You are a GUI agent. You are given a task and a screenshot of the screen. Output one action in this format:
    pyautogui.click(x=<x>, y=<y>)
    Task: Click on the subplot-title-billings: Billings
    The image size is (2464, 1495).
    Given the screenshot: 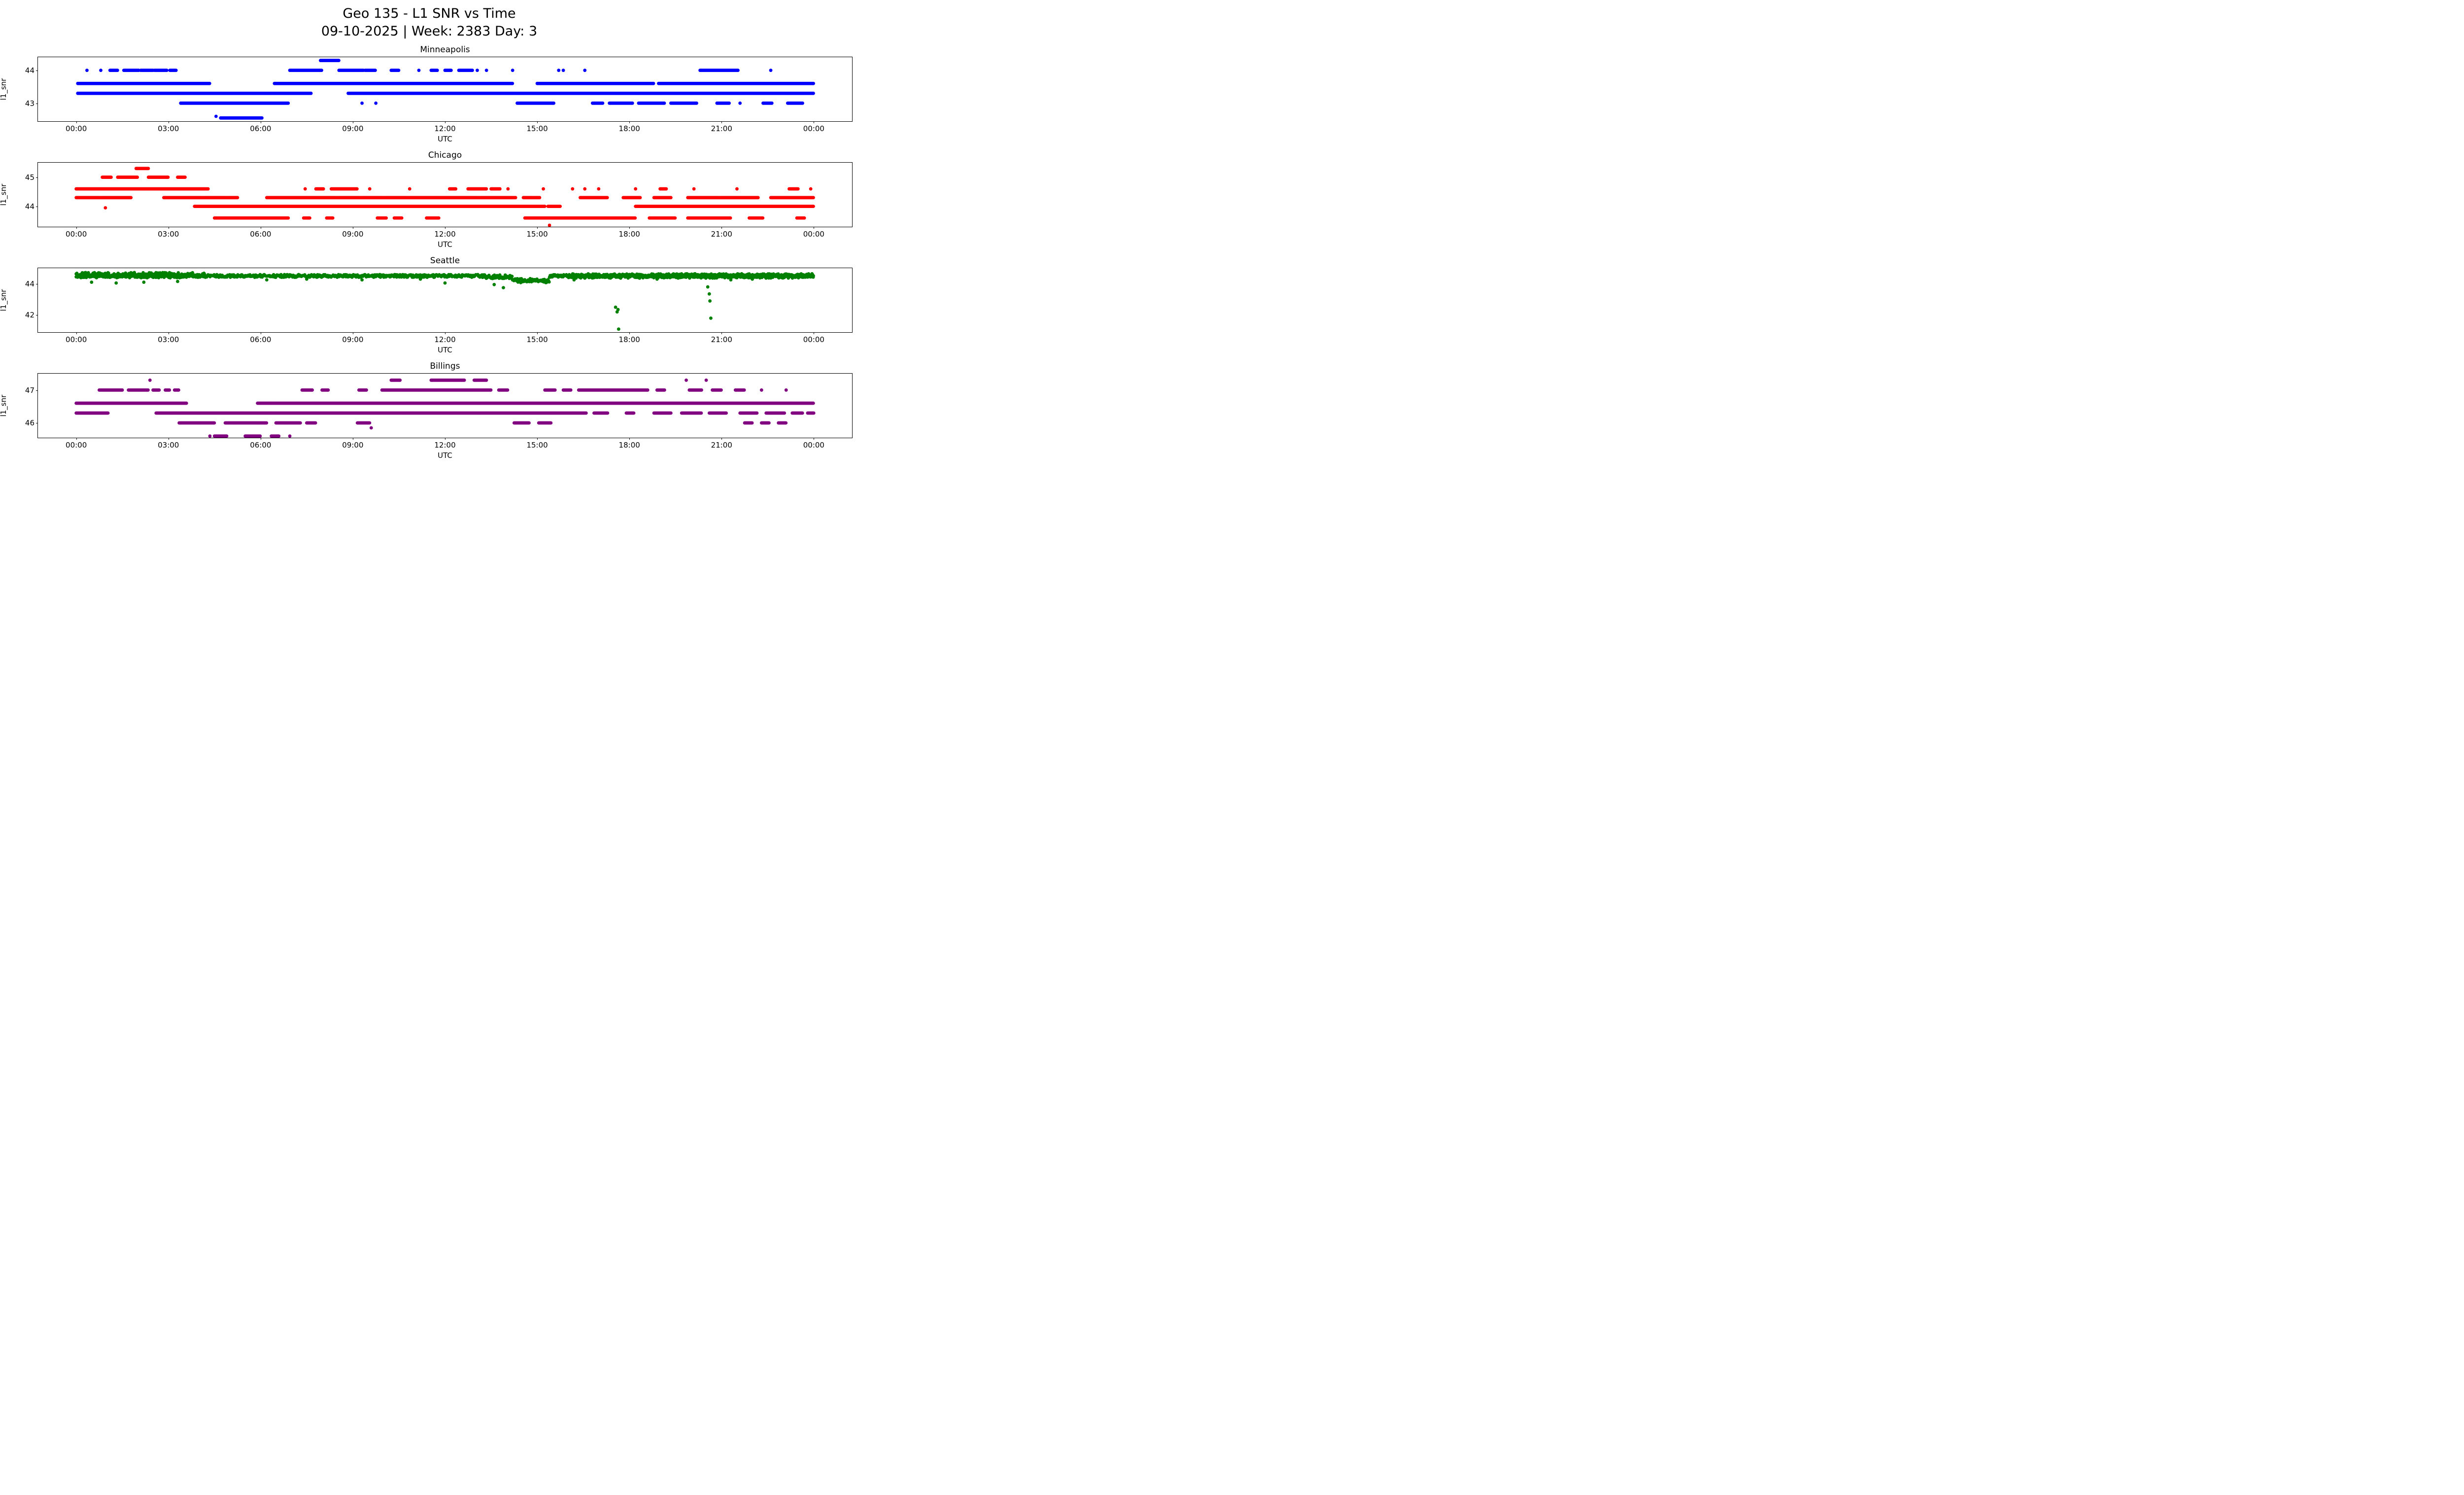 What is the action you would take?
    pyautogui.click(x=445, y=366)
    